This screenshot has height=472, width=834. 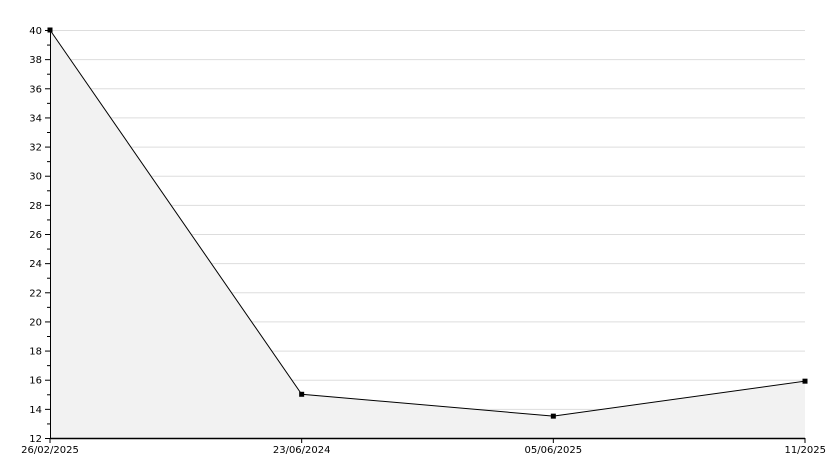 What do you see at coordinates (35, 31) in the screenshot?
I see `y-tick-label: 40` at bounding box center [35, 31].